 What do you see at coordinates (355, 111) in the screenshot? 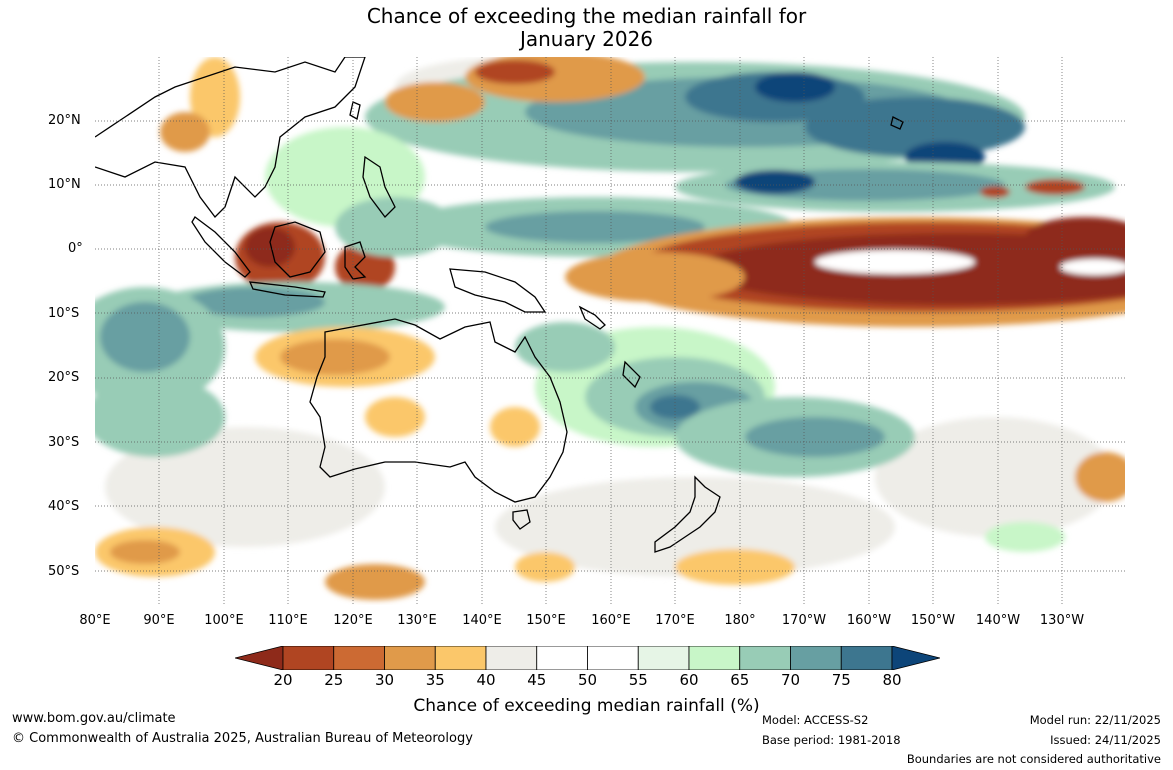
I see `taiwan-outline` at bounding box center [355, 111].